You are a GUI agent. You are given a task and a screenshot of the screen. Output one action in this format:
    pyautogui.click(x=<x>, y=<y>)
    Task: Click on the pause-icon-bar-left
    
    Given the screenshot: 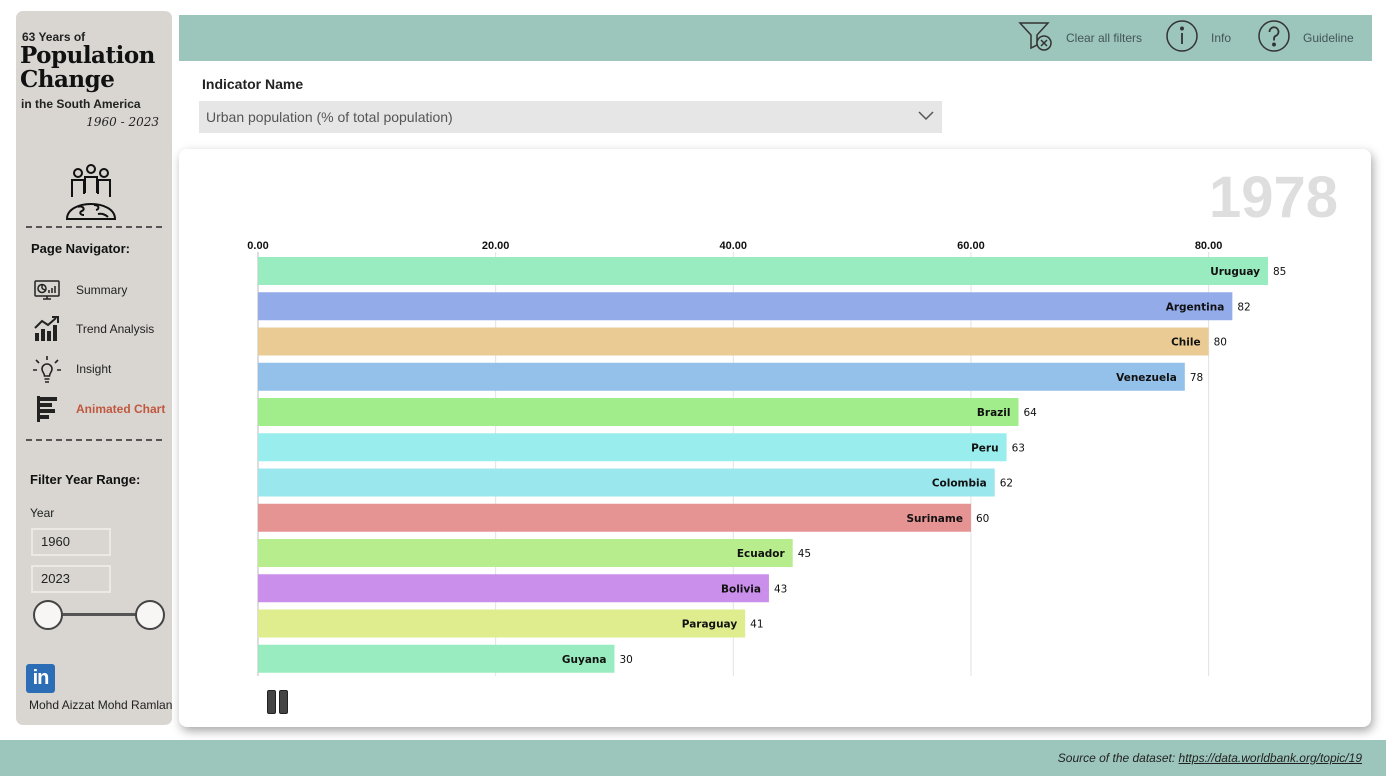 What is the action you would take?
    pyautogui.click(x=271, y=702)
    